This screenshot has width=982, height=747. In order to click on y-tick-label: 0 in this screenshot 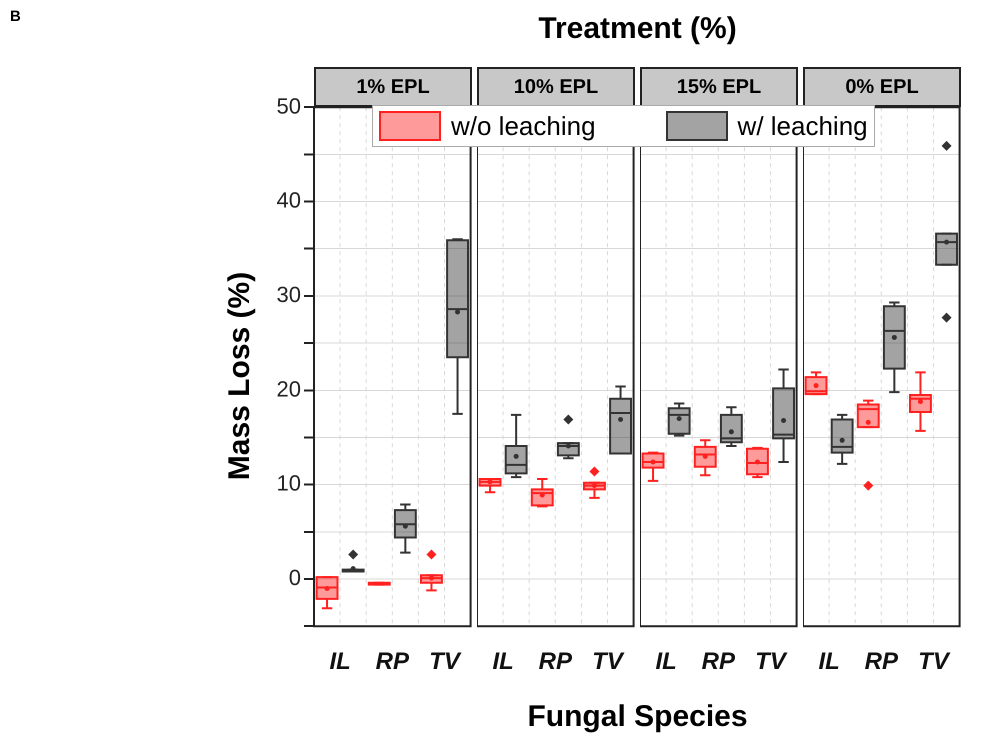, I will do `click(294, 577)`.